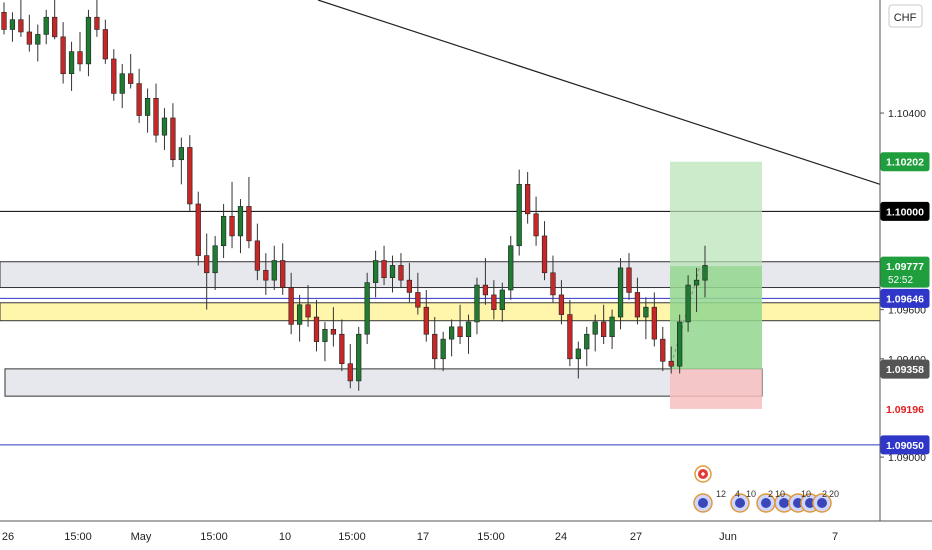  I want to click on grey-support-zone, so click(383, 382).